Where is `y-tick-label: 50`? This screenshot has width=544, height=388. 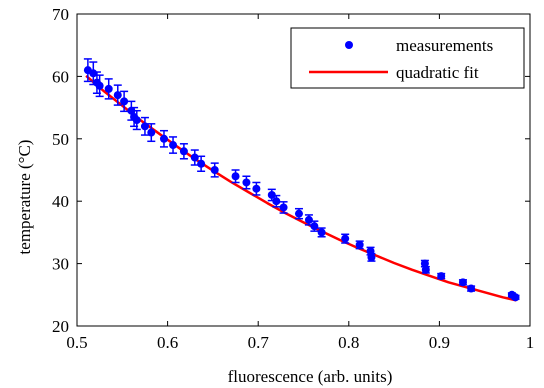 y-tick-label: 50 is located at coordinates (60, 139).